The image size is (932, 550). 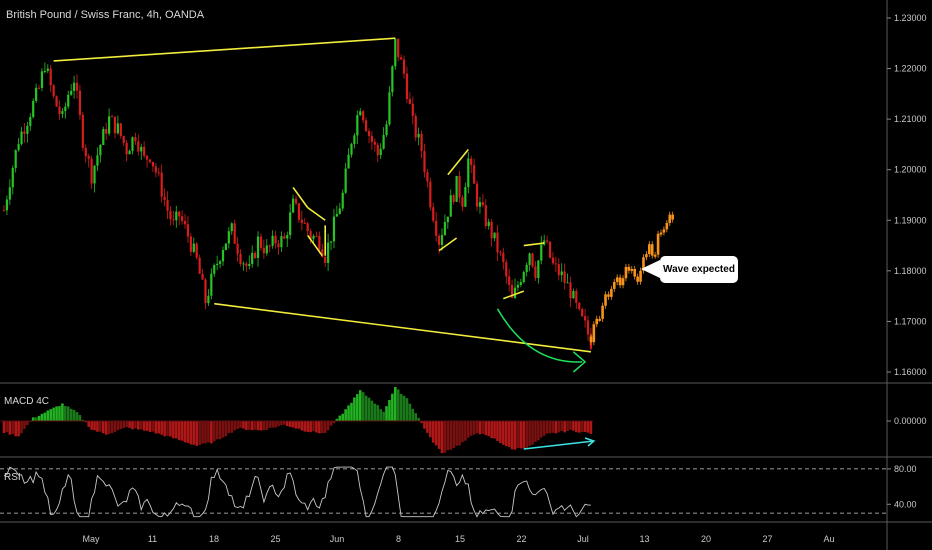 I want to click on macd-pane-label: MACD 4C, so click(x=27, y=401).